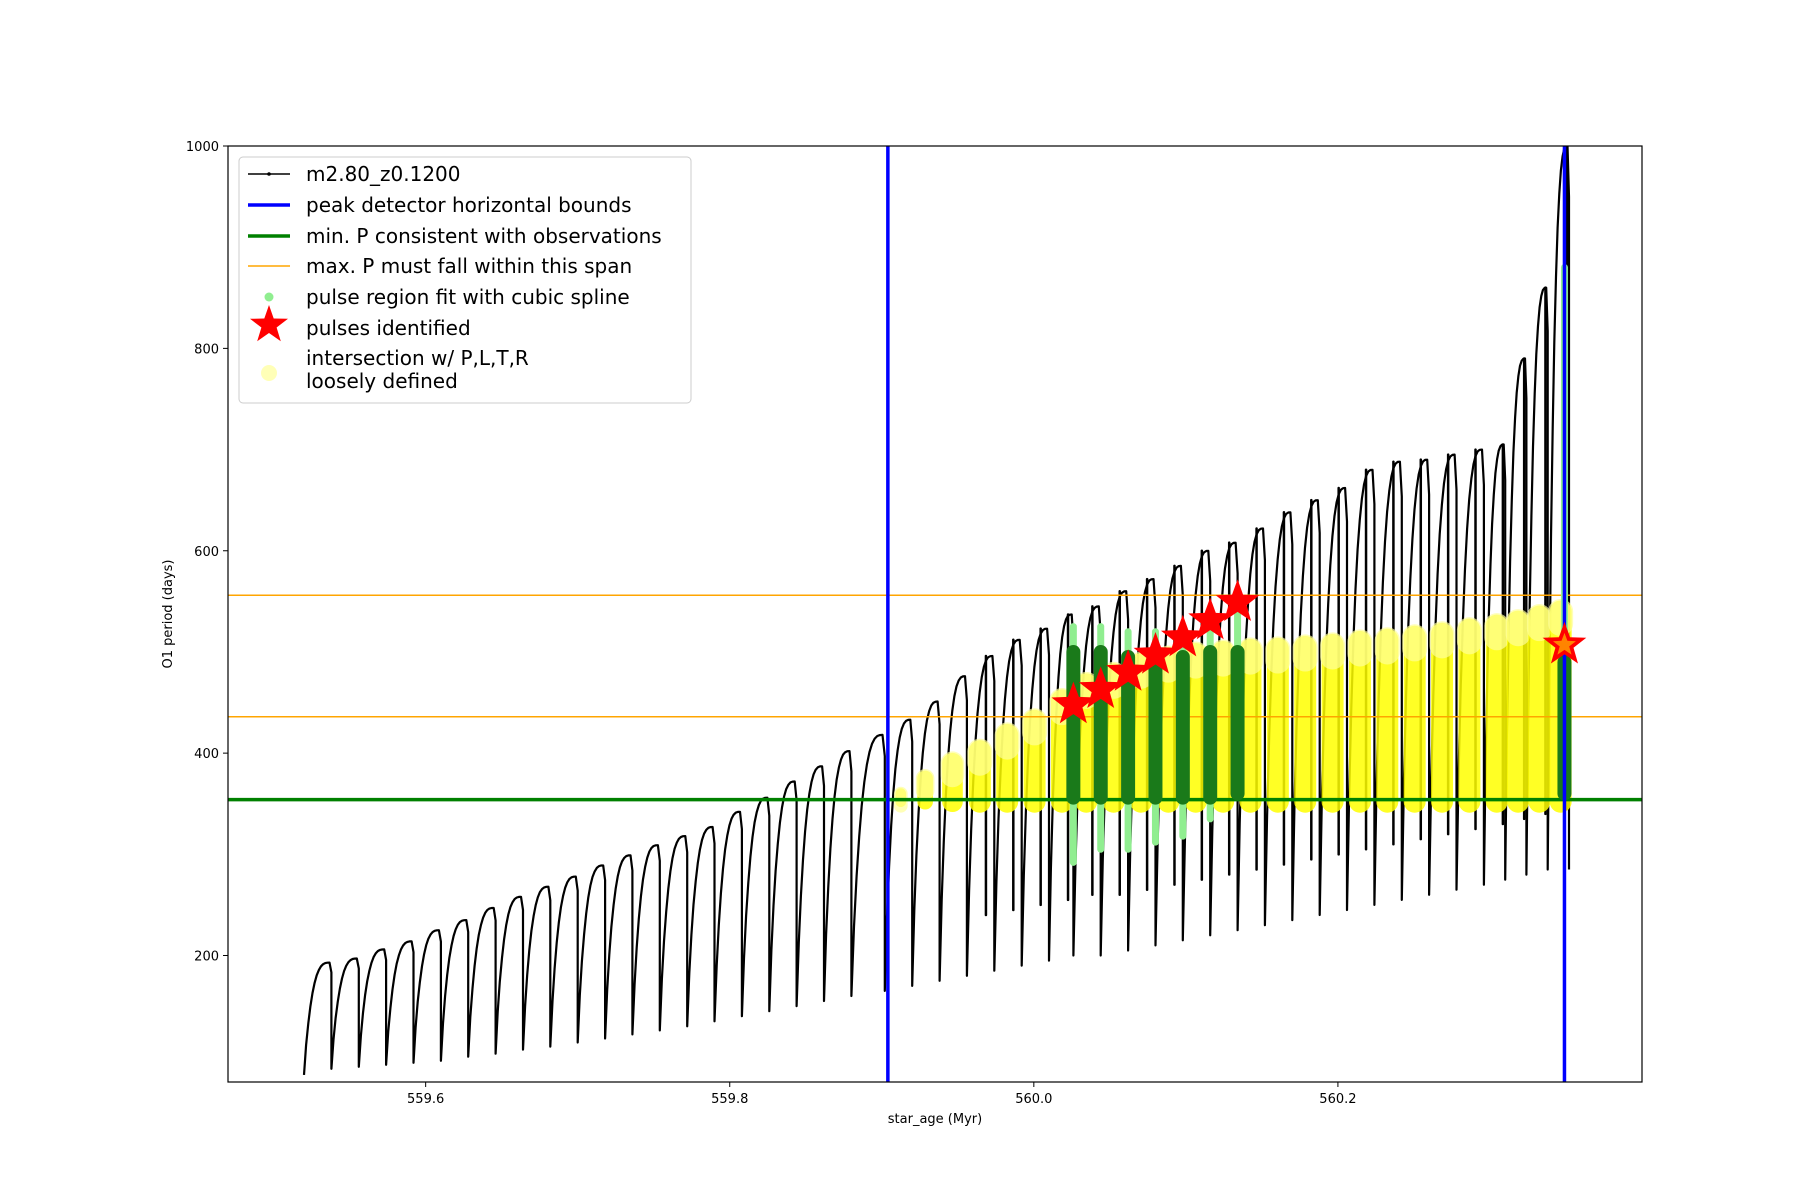 Image resolution: width=1800 pixels, height=1200 pixels. I want to click on pulse-star-highlight, so click(1564, 643).